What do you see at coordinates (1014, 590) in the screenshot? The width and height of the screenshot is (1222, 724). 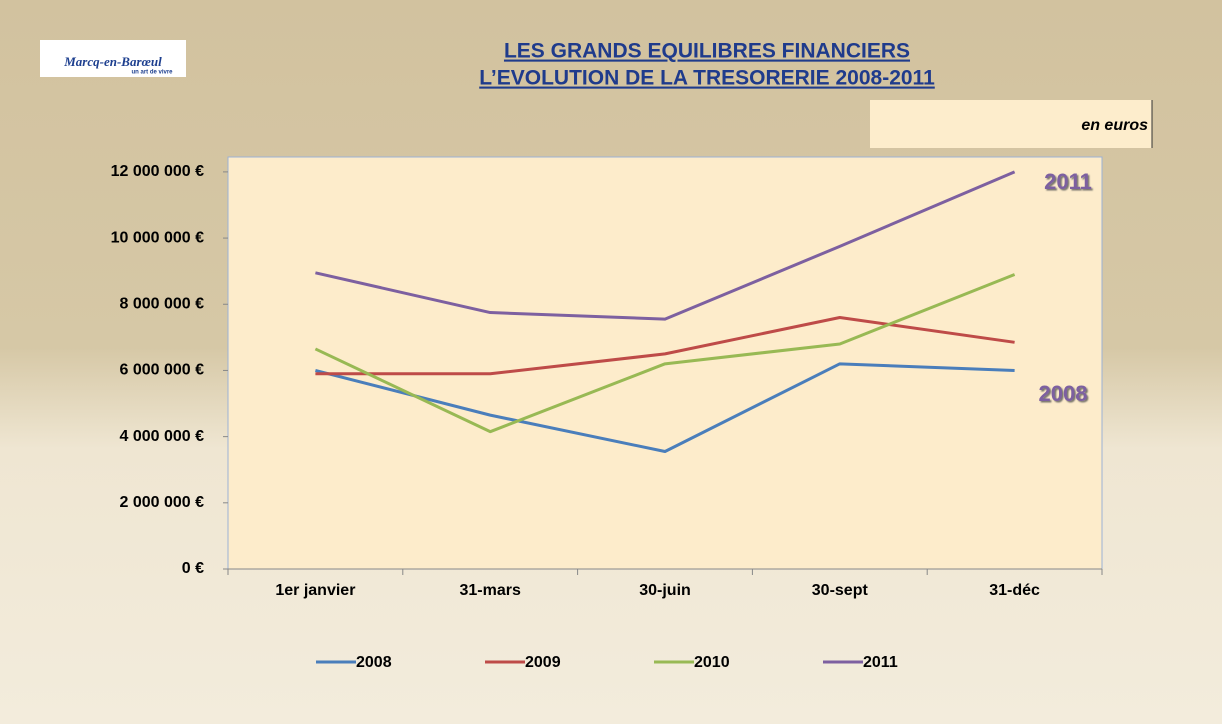 I see `x-tick-label: 31-déc` at bounding box center [1014, 590].